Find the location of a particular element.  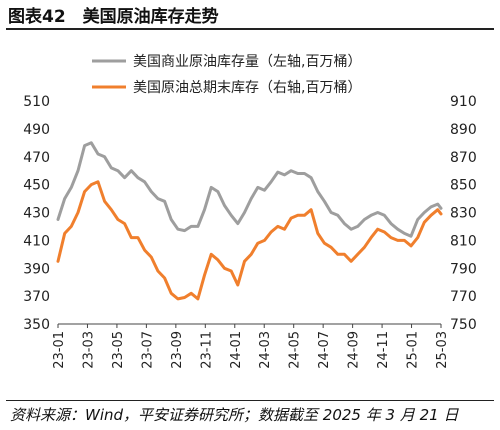

right-tick-label: 790 is located at coordinates (463, 269).